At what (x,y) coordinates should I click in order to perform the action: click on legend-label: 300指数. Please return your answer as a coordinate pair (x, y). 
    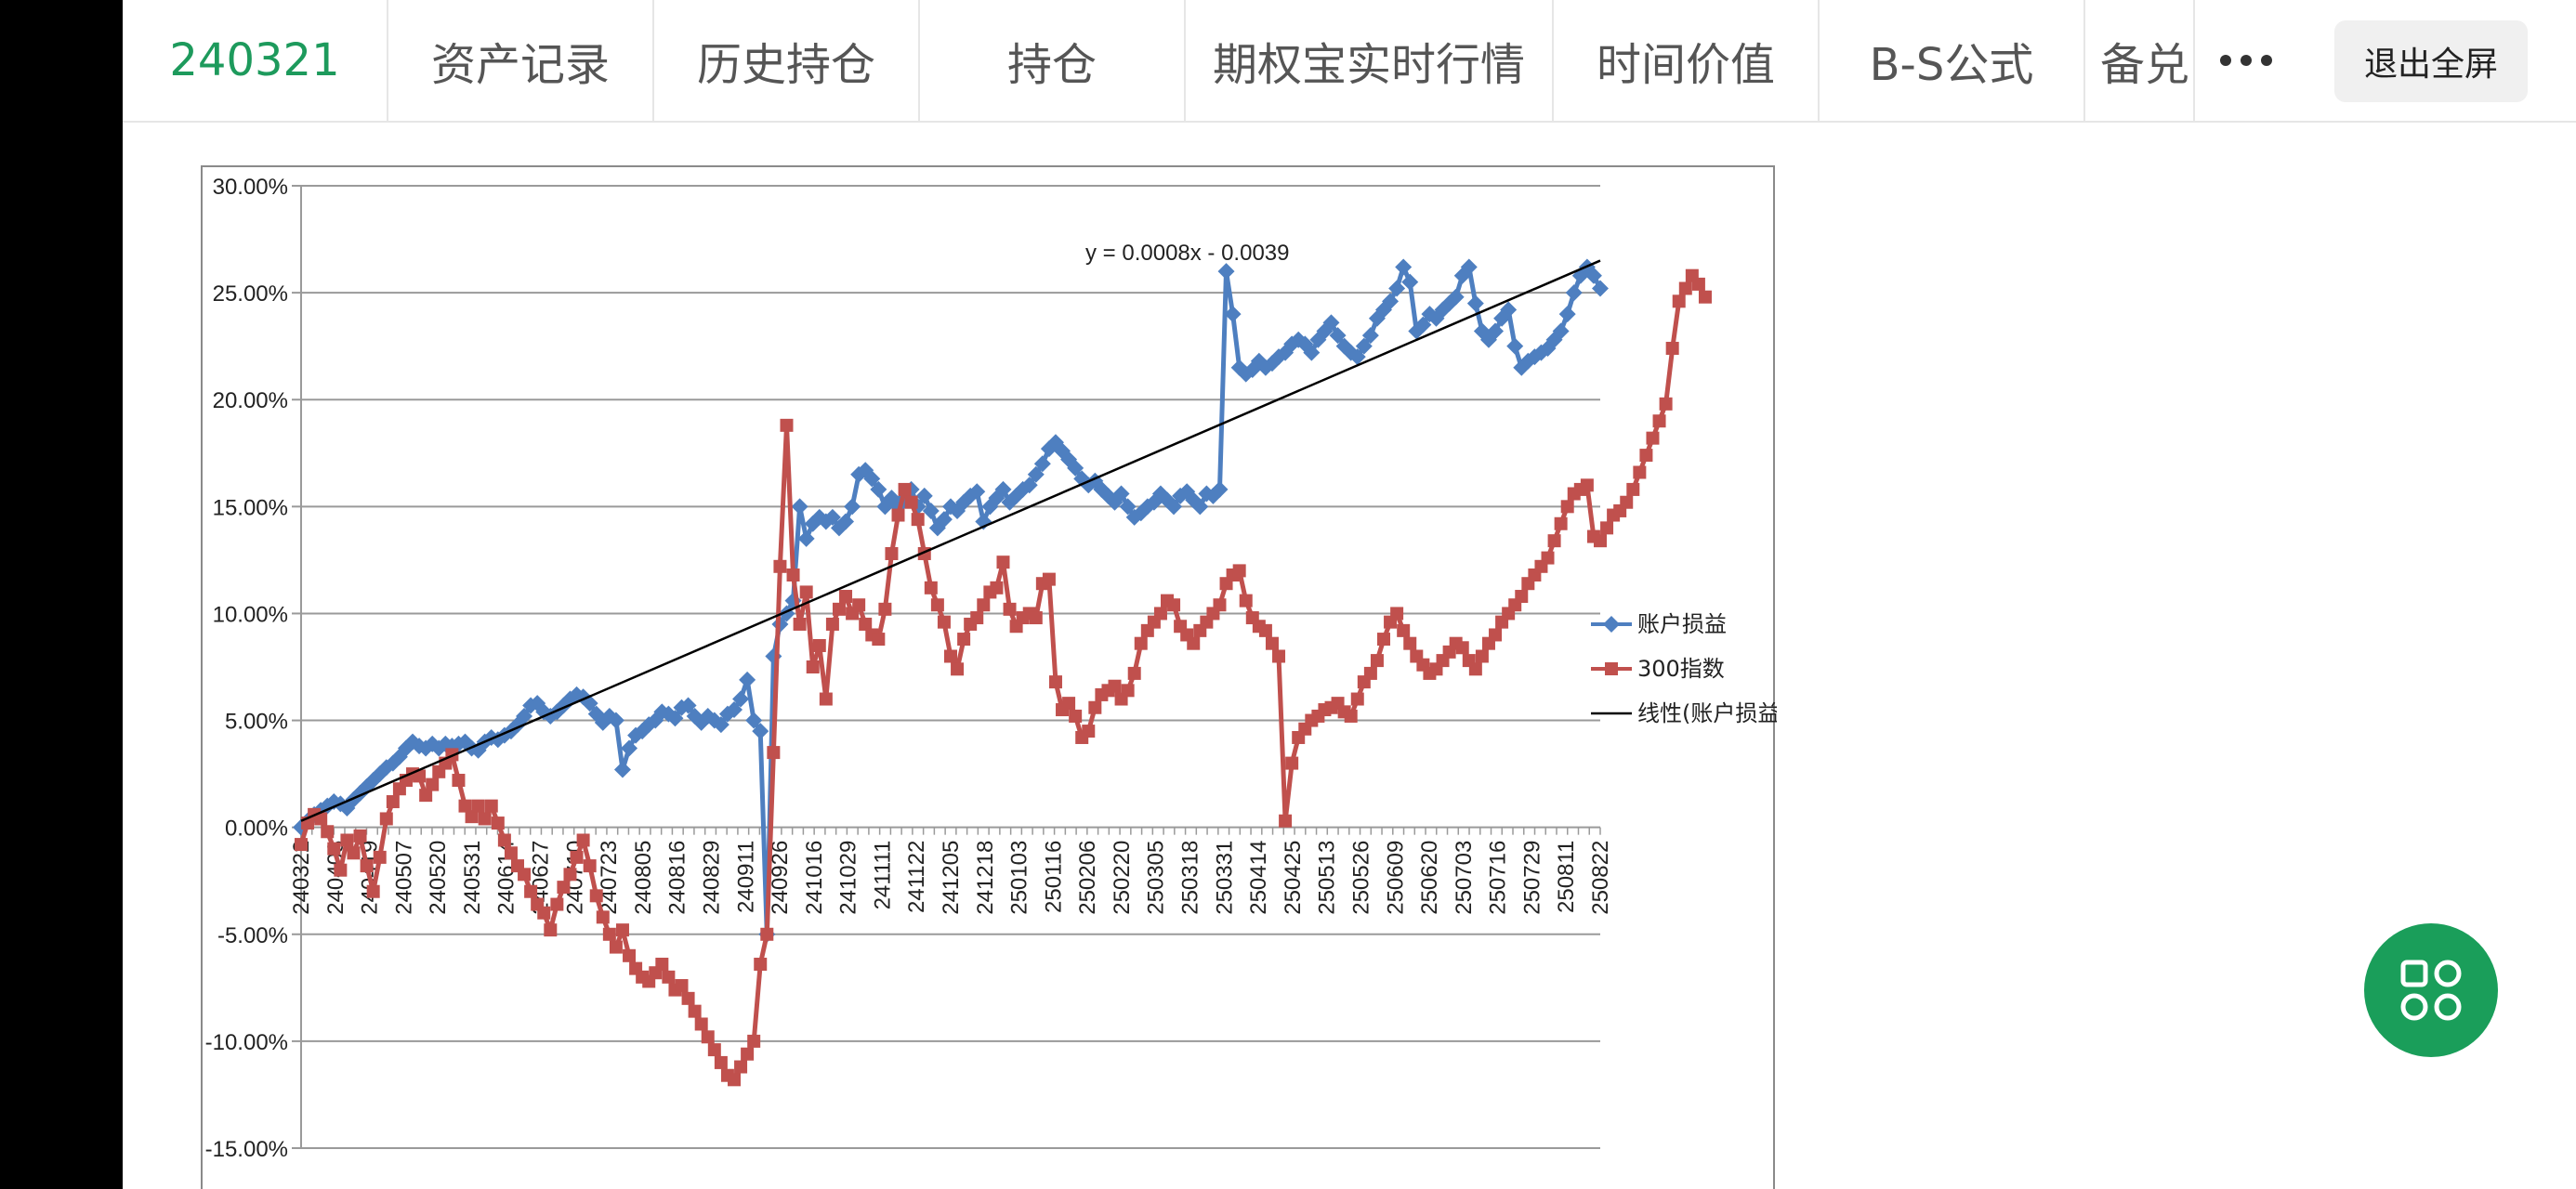
    Looking at the image, I should click on (1681, 669).